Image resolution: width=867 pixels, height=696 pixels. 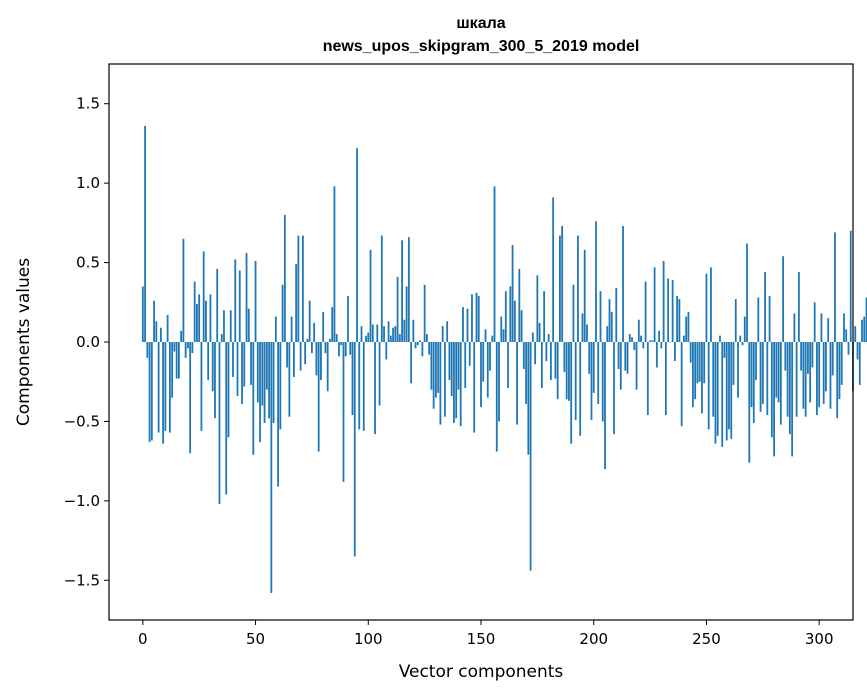 What do you see at coordinates (24, 342) in the screenshot?
I see `y-axis-label: Components values` at bounding box center [24, 342].